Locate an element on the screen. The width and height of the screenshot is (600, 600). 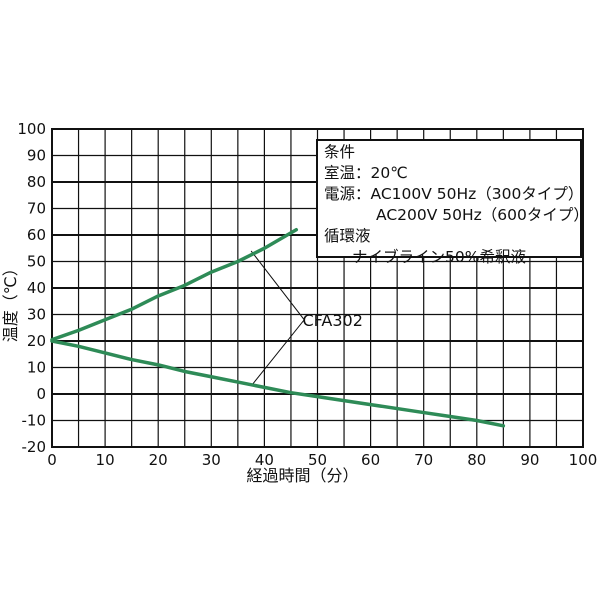
series-cooling-line is located at coordinates (278, 383).